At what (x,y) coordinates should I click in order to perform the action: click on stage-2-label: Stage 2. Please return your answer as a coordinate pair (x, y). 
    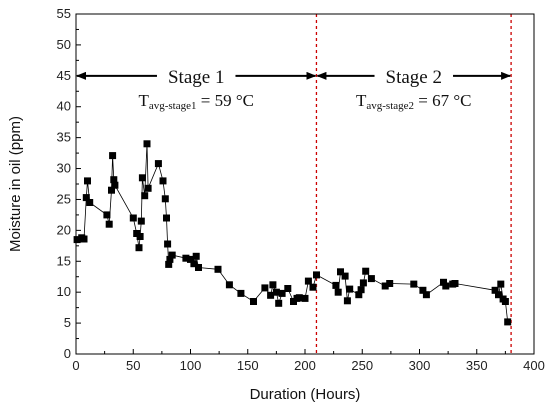
    Looking at the image, I should click on (414, 77).